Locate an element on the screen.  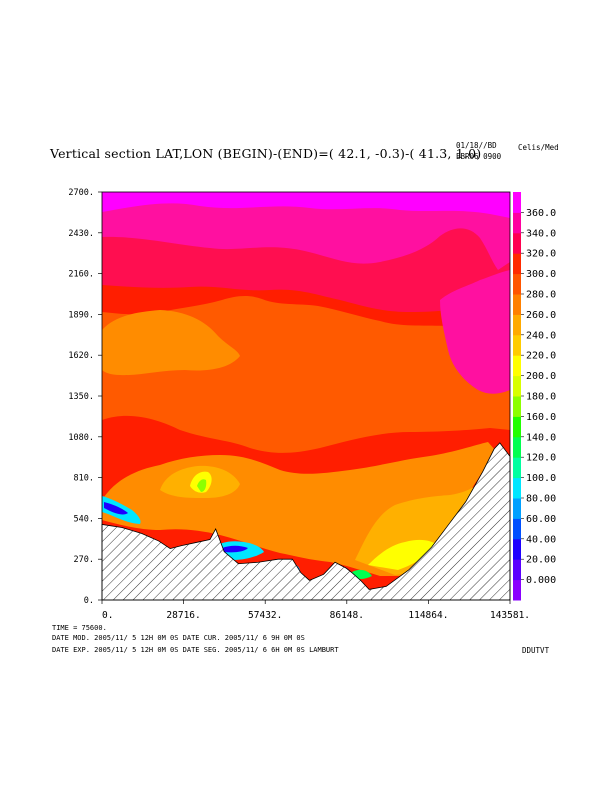
y-tick-label: 1620. is located at coordinates (81, 356).